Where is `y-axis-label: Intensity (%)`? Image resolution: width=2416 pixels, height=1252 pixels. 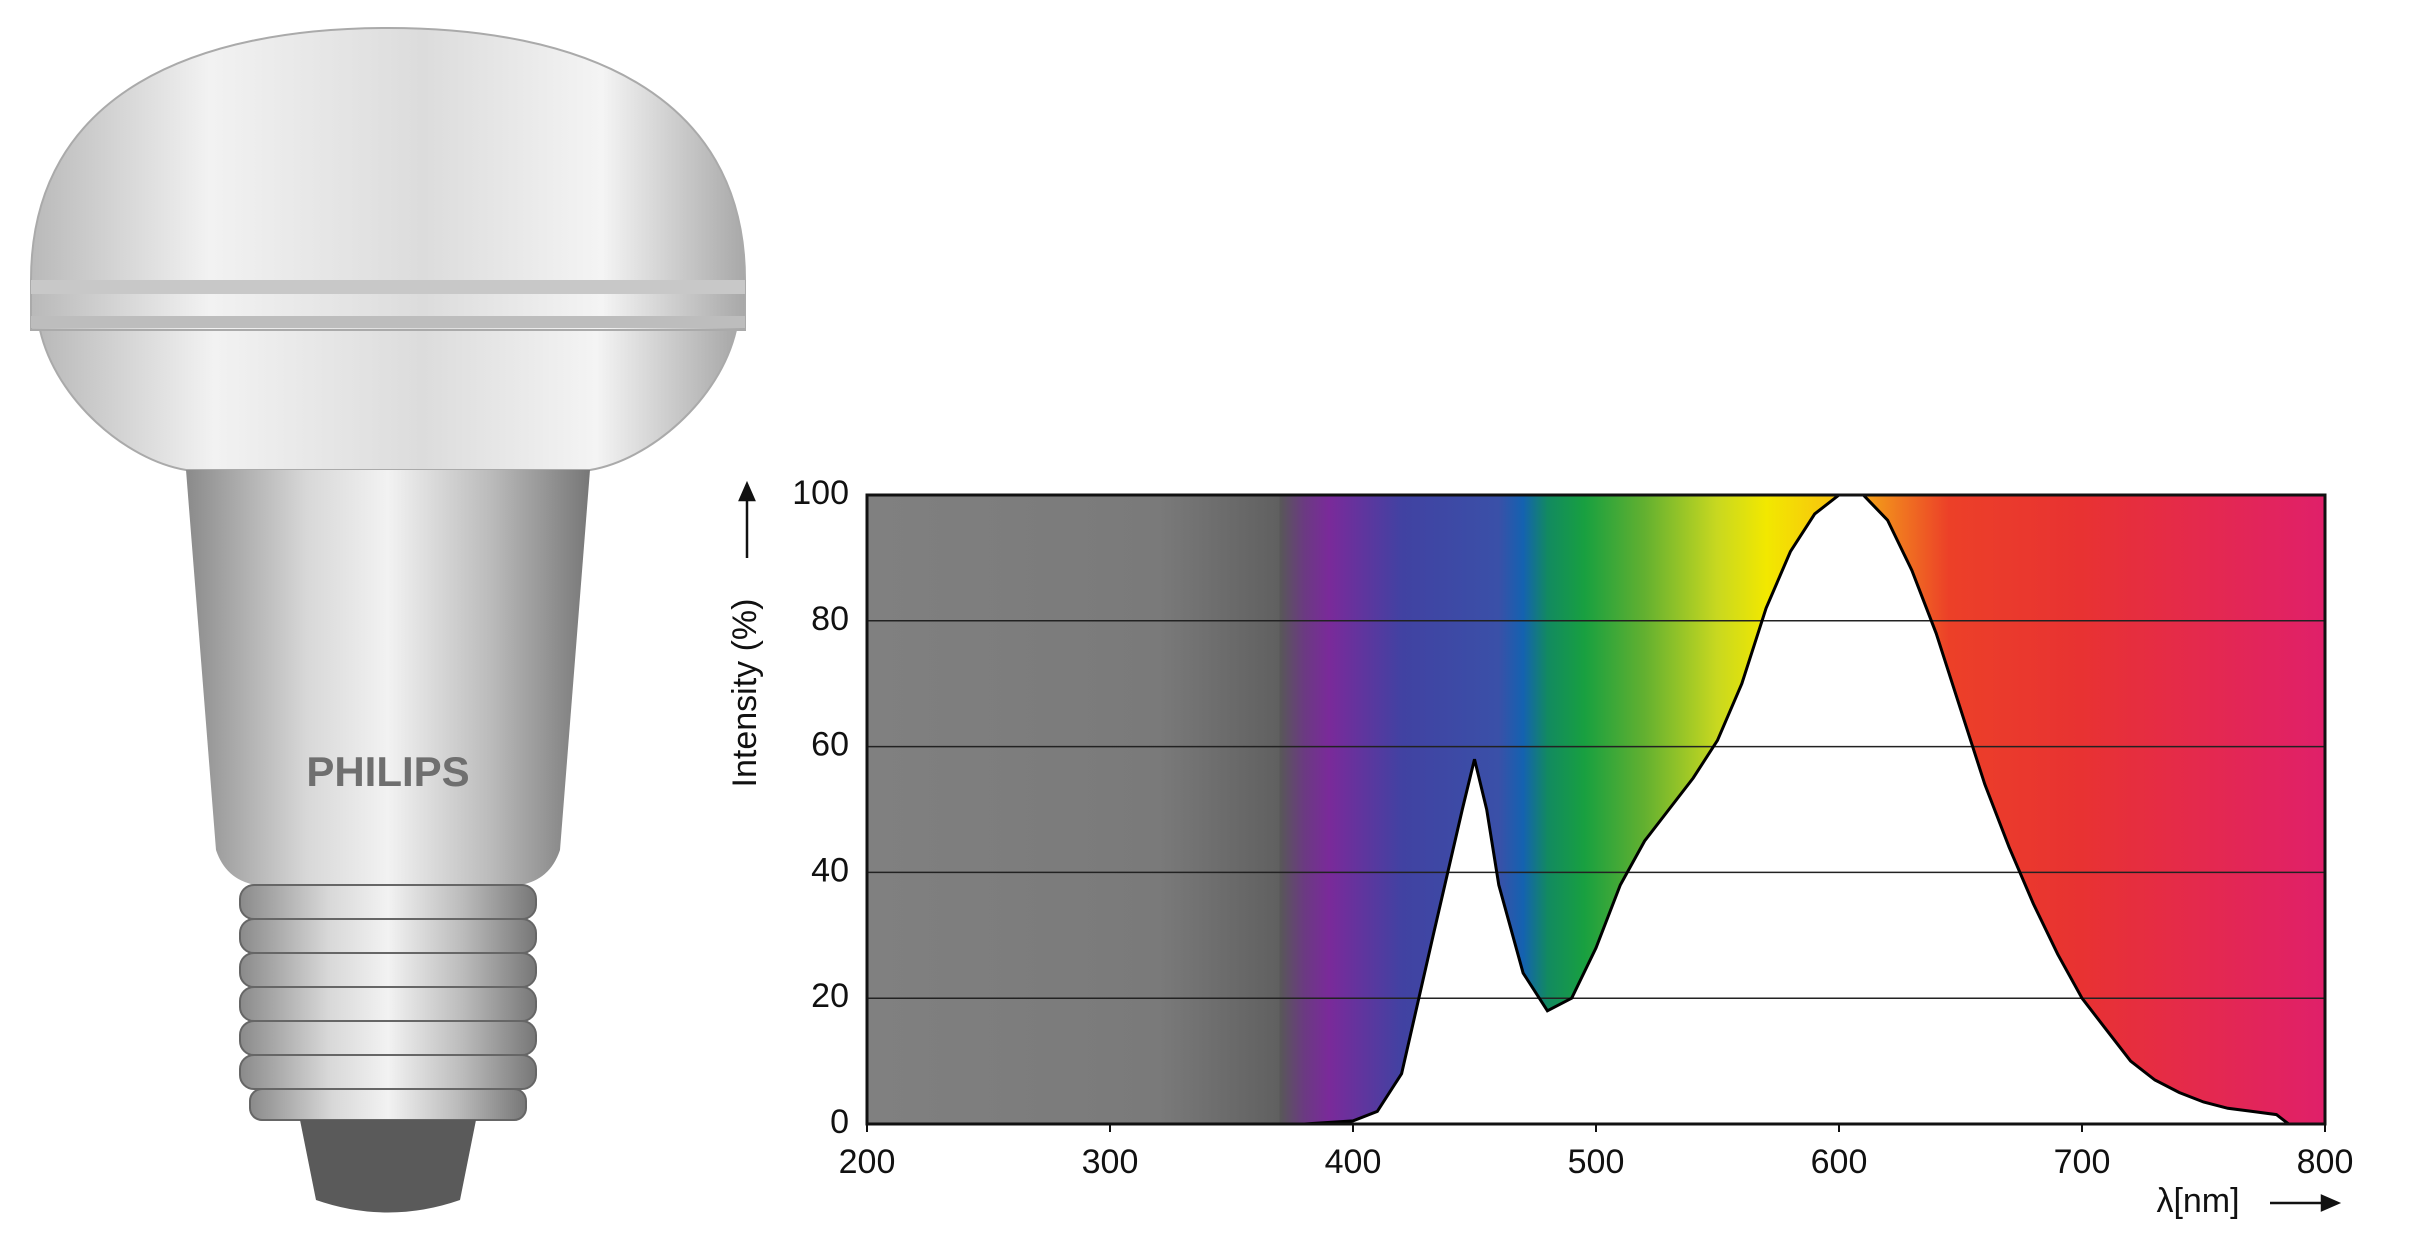
y-axis-label: Intensity (%) is located at coordinates (745, 693).